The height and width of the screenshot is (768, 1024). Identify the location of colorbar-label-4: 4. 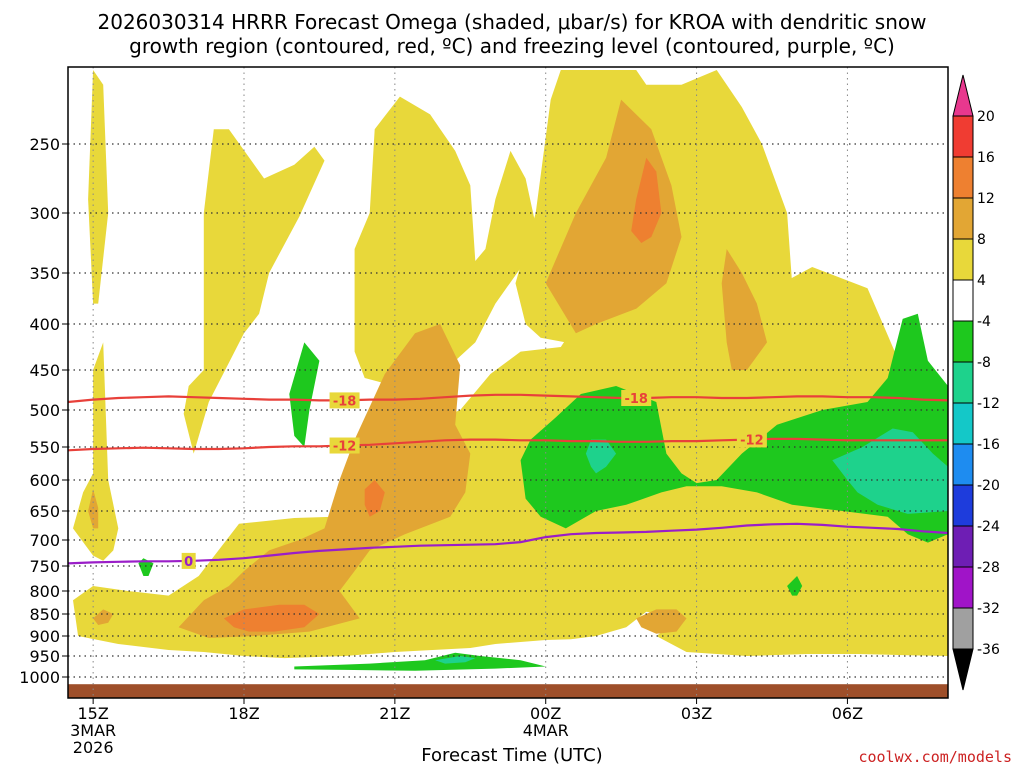
(981, 281).